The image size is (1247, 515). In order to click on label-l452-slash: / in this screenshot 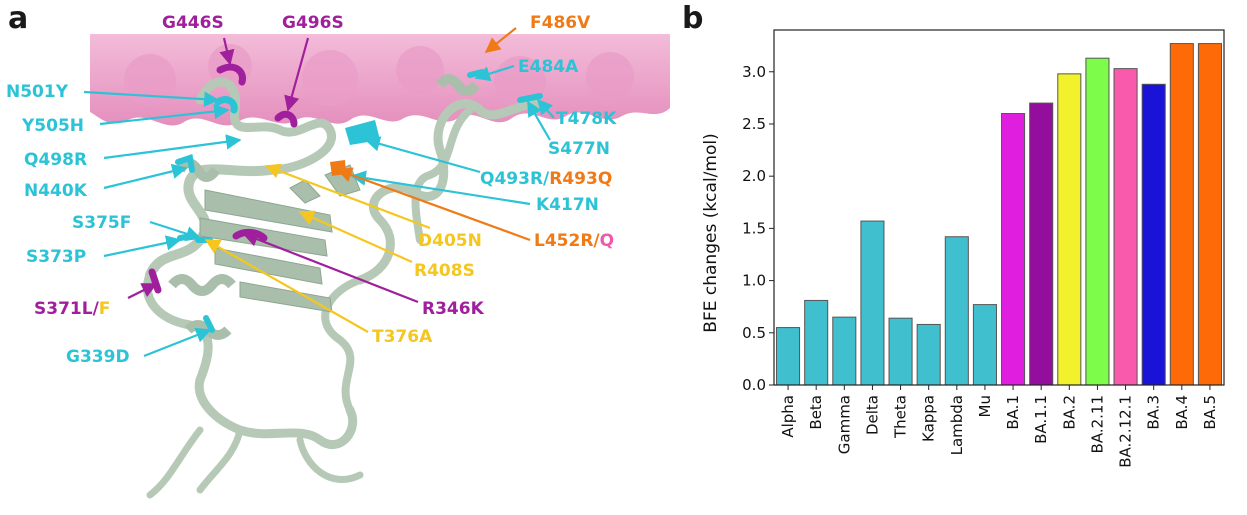, I will do `click(596, 241)`.